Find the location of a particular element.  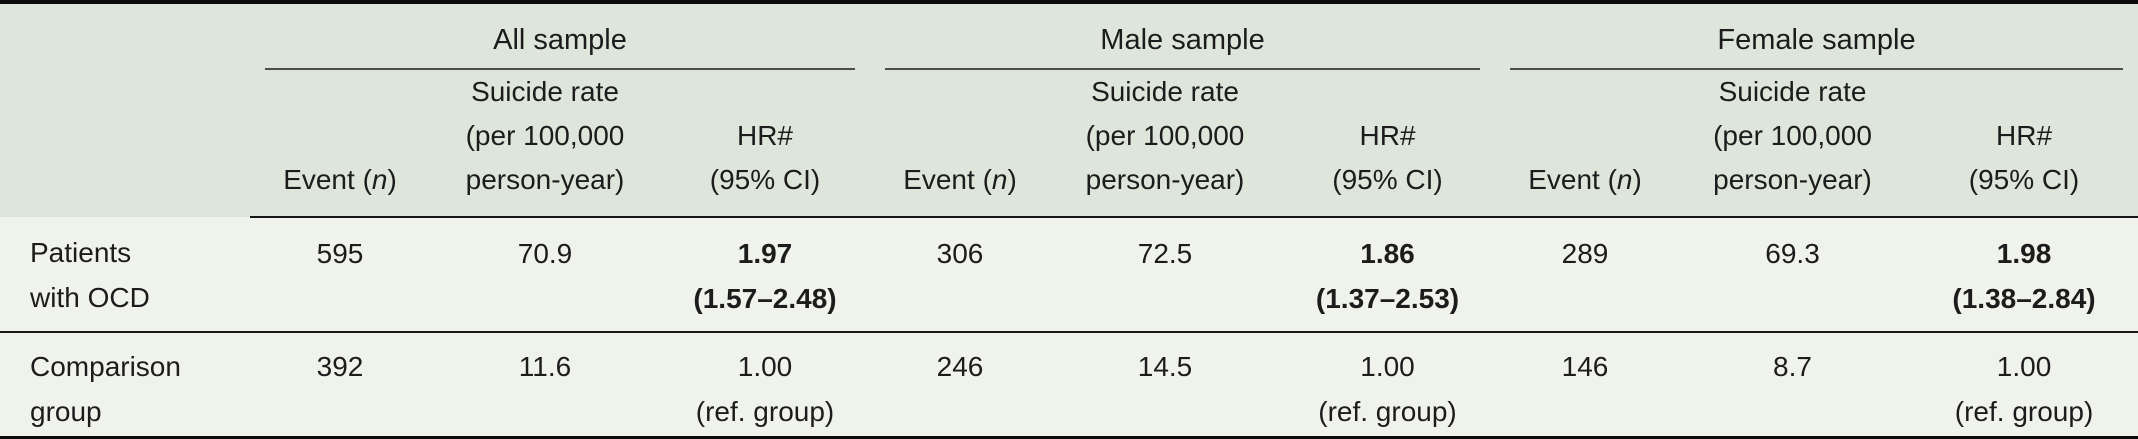

col-header-rate-male: Suicide rate (per 100,000 person-year) is located at coordinates (1165, 144).